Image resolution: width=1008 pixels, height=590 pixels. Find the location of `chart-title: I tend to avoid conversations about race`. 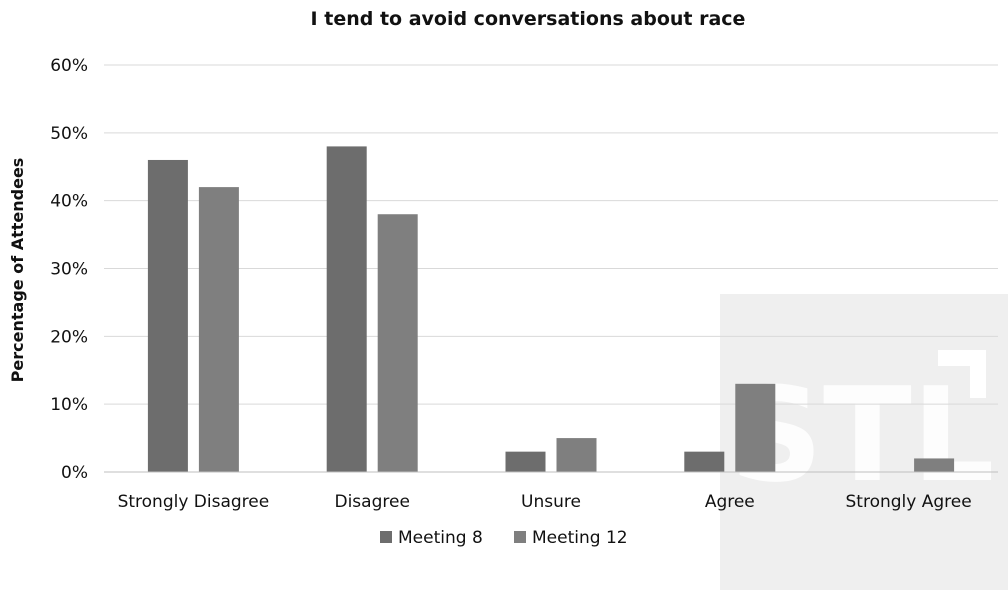

chart-title: I tend to avoid conversations about race is located at coordinates (528, 19).